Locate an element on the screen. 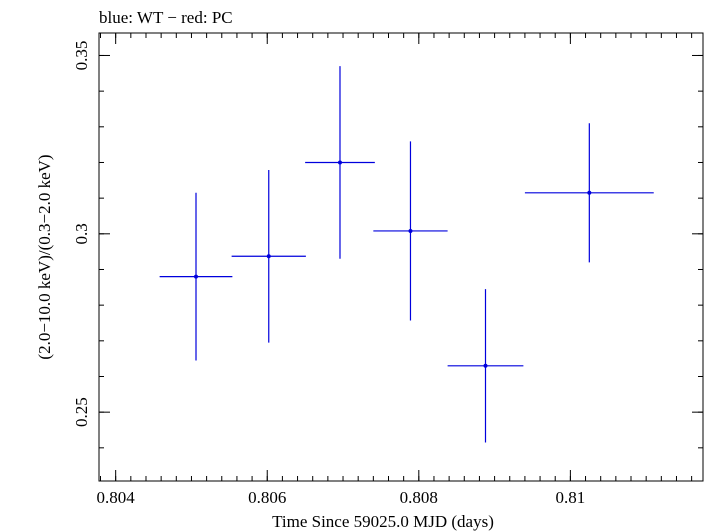 This screenshot has height=532, width=705. x-tick-label: 0.806 is located at coordinates (267, 497).